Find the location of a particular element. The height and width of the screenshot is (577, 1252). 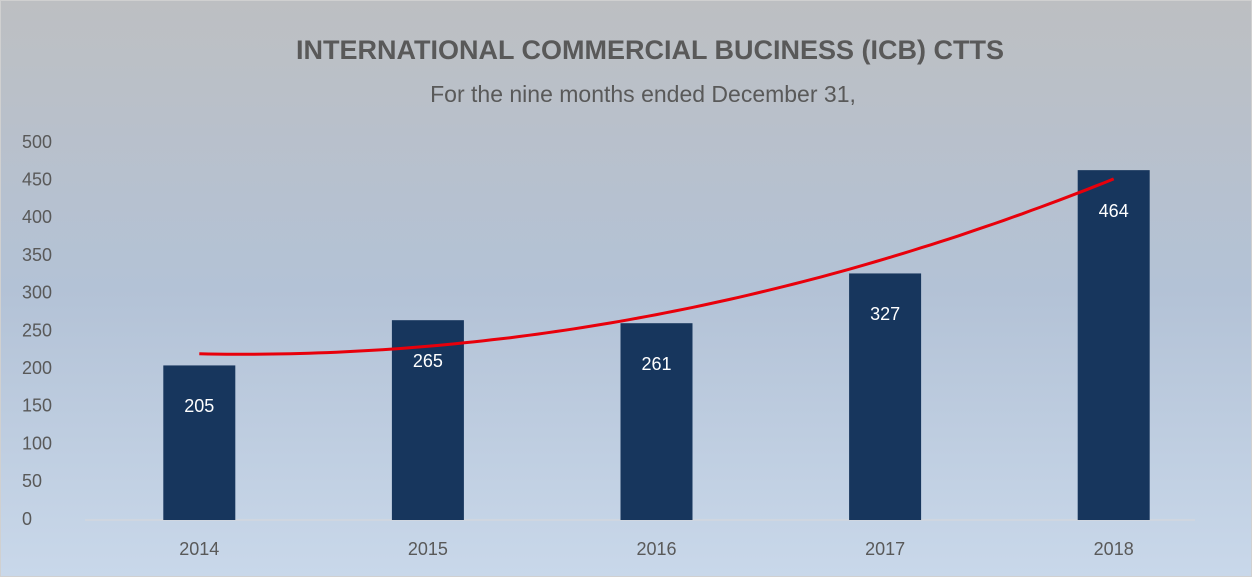

y-tick-label: 350 is located at coordinates (37, 255).